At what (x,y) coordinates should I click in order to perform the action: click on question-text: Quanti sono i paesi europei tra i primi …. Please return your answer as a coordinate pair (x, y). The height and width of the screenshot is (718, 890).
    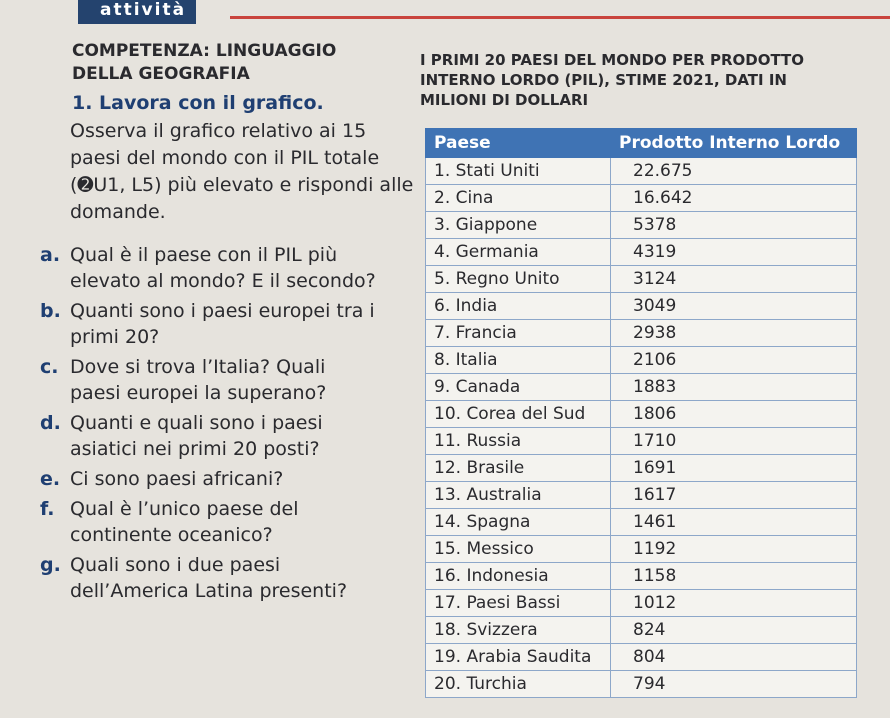
    Looking at the image, I should click on (222, 324).